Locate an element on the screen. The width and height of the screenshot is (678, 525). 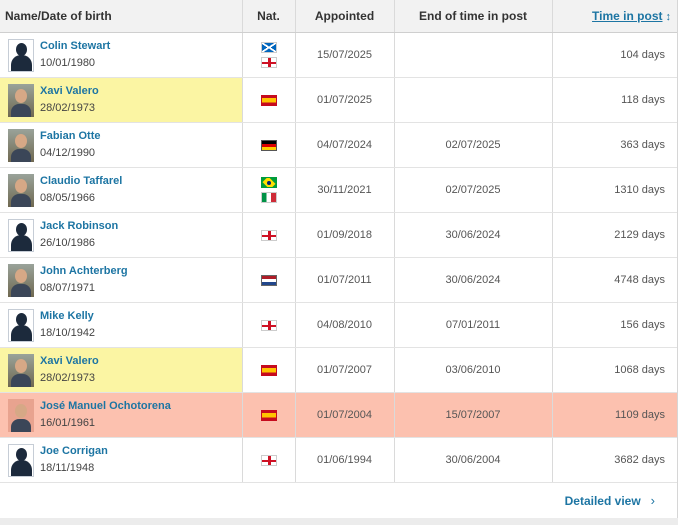
date-of-birth: 08/05/1966 is located at coordinates (68, 198).